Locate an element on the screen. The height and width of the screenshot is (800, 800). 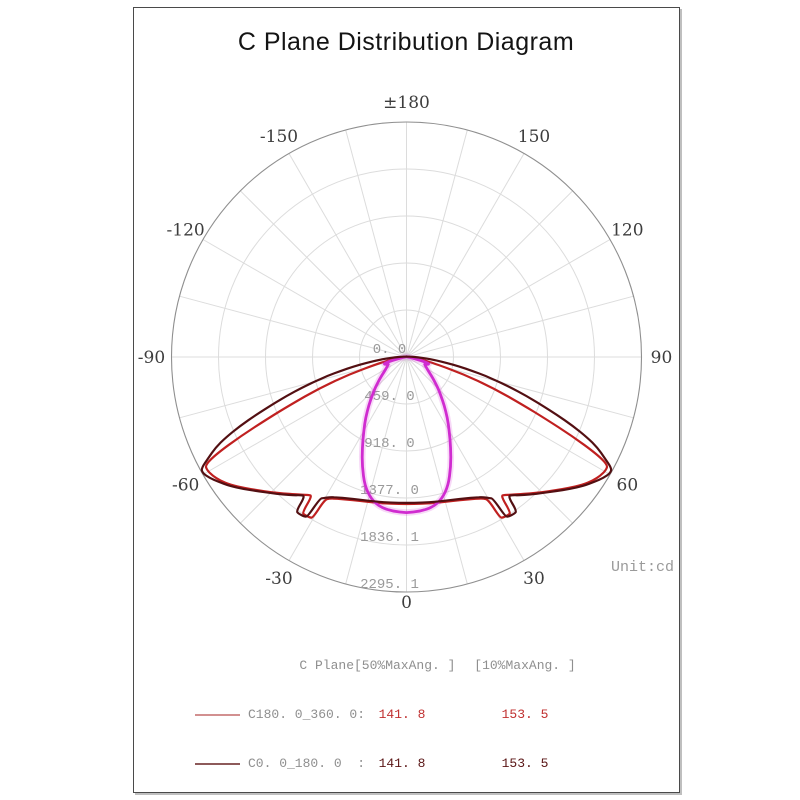
legend-row-c180-360: C180. 0_360. 0: 141. 8 153. 5 is located at coordinates (391, 714).